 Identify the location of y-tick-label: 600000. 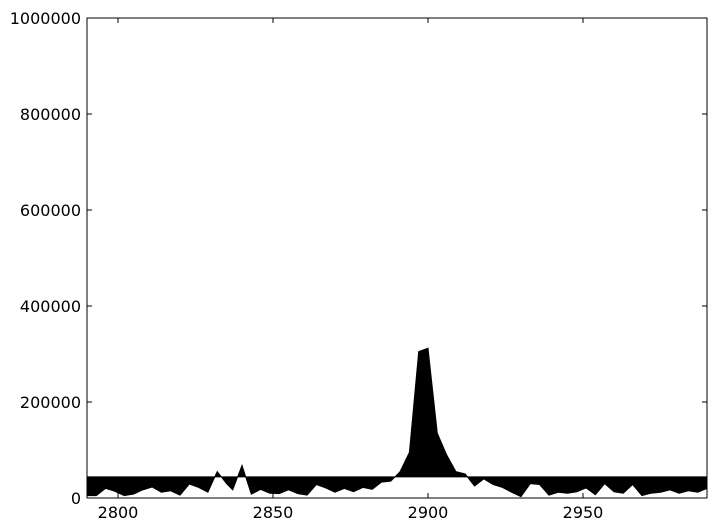
(50, 210).